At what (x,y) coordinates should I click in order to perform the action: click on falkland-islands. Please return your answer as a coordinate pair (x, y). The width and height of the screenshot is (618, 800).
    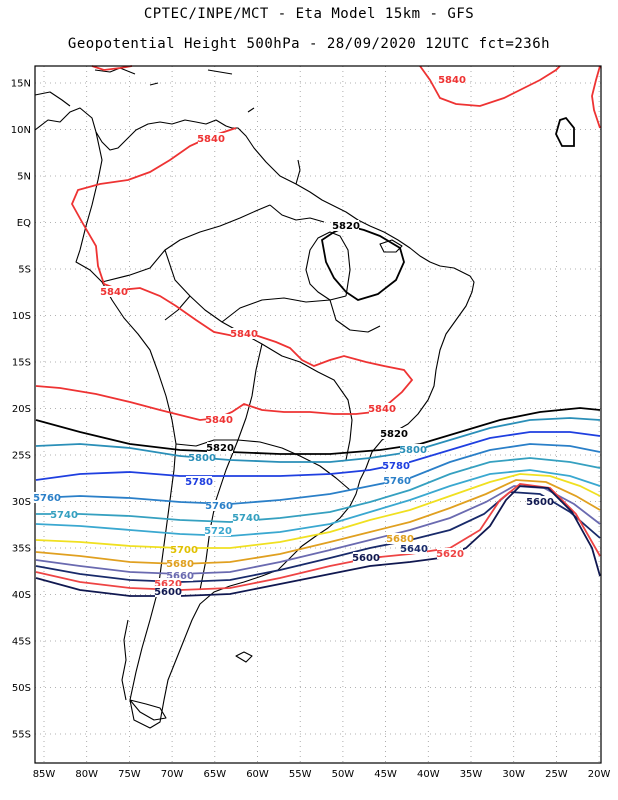
    Looking at the image, I should click on (244, 657).